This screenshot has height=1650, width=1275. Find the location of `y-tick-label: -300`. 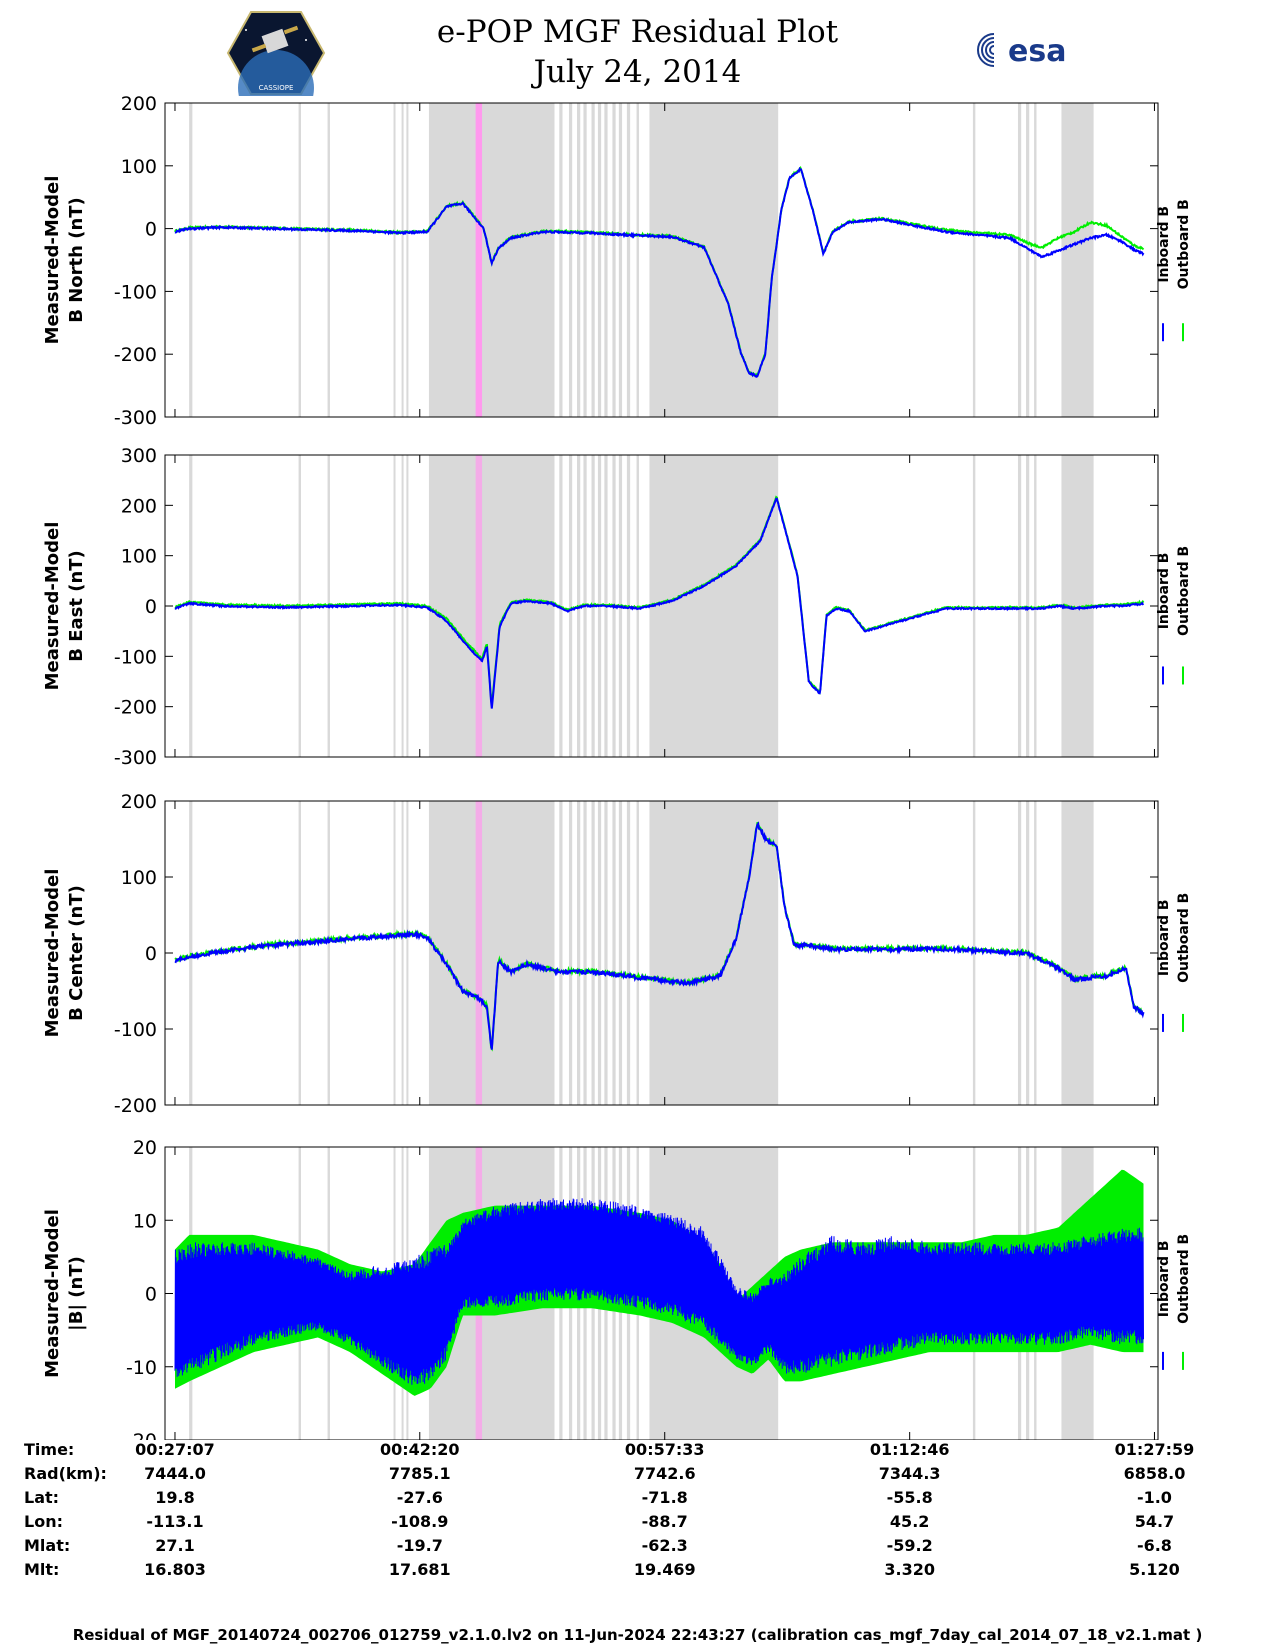

y-tick-label: -300 is located at coordinates (135, 418).